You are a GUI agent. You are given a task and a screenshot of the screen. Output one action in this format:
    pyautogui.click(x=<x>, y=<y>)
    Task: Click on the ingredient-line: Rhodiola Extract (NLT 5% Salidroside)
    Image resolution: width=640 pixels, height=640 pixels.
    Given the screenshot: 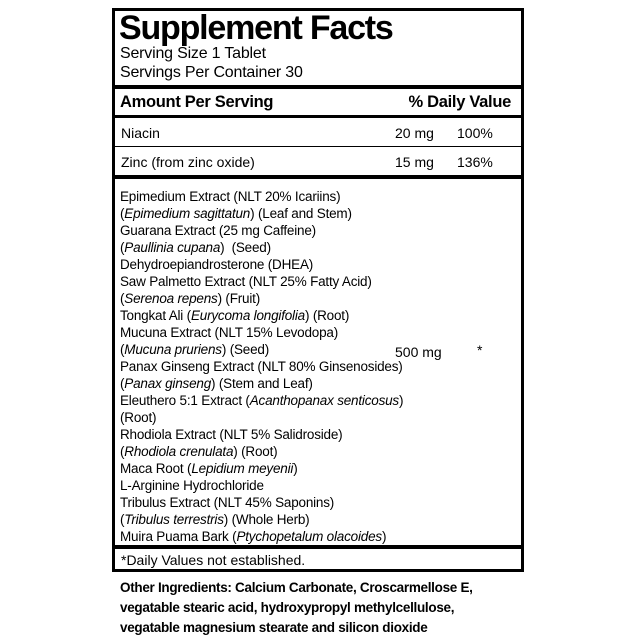 What is the action you would take?
    pyautogui.click(x=318, y=434)
    